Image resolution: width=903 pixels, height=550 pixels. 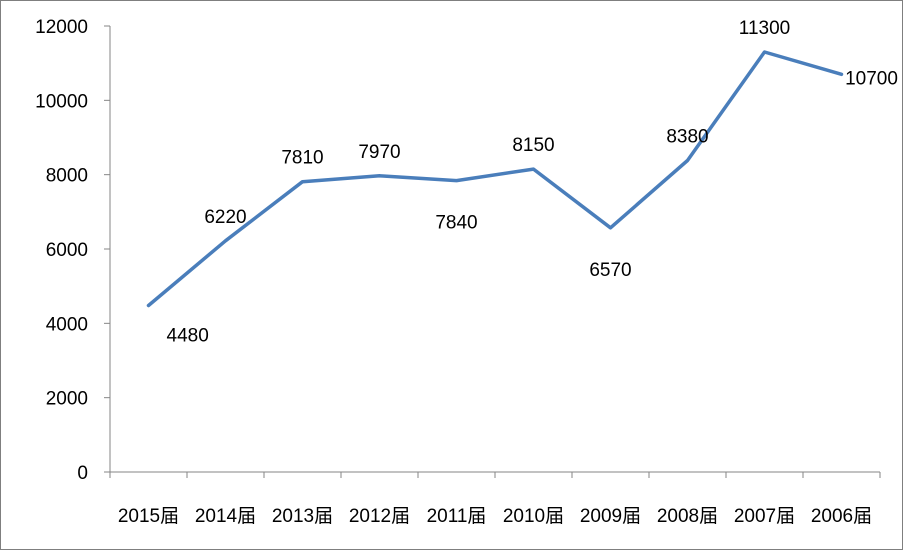 What do you see at coordinates (67, 324) in the screenshot?
I see `y-tick-label: 4000` at bounding box center [67, 324].